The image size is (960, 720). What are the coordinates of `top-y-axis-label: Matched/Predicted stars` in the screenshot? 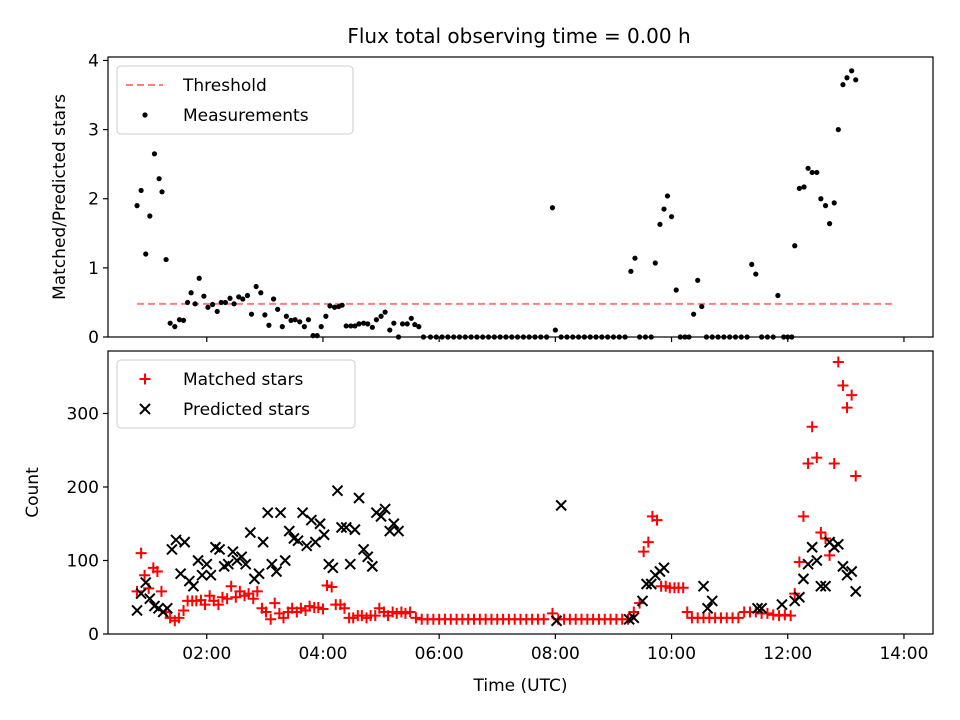 It's located at (60, 197).